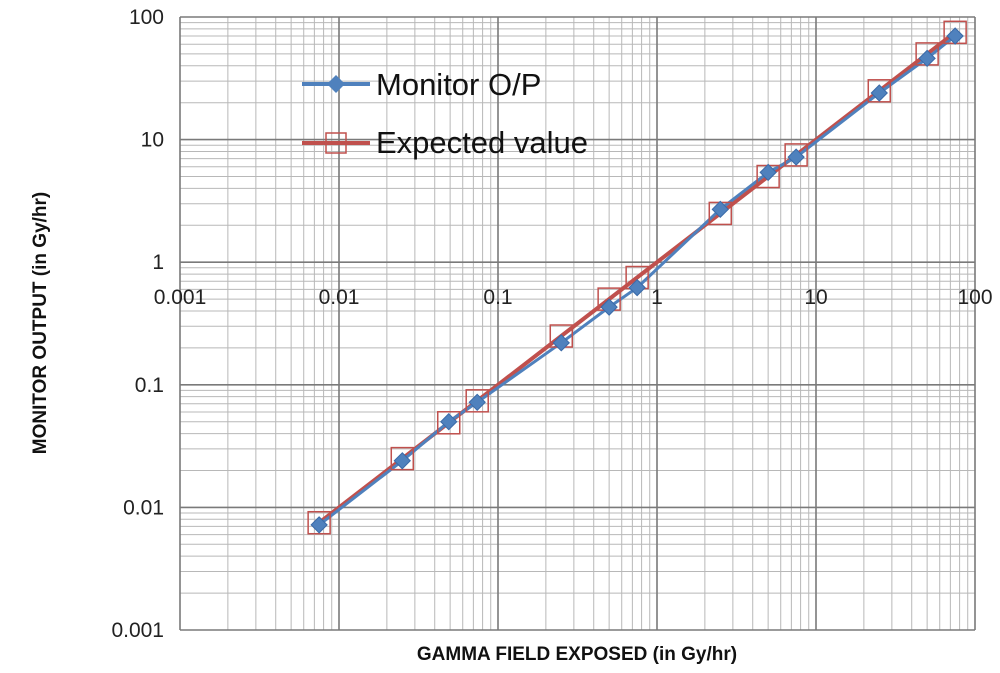 The width and height of the screenshot is (1000, 673). What do you see at coordinates (657, 297) in the screenshot?
I see `x-tick-label: 1` at bounding box center [657, 297].